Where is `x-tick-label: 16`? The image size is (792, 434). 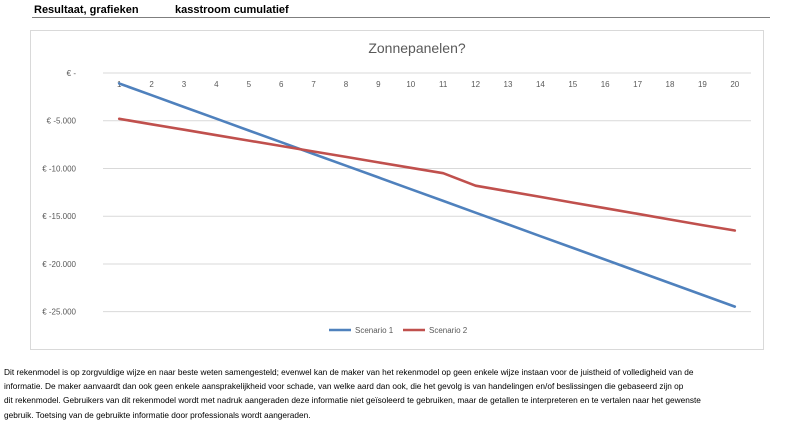 x-tick-label: 16 is located at coordinates (605, 84).